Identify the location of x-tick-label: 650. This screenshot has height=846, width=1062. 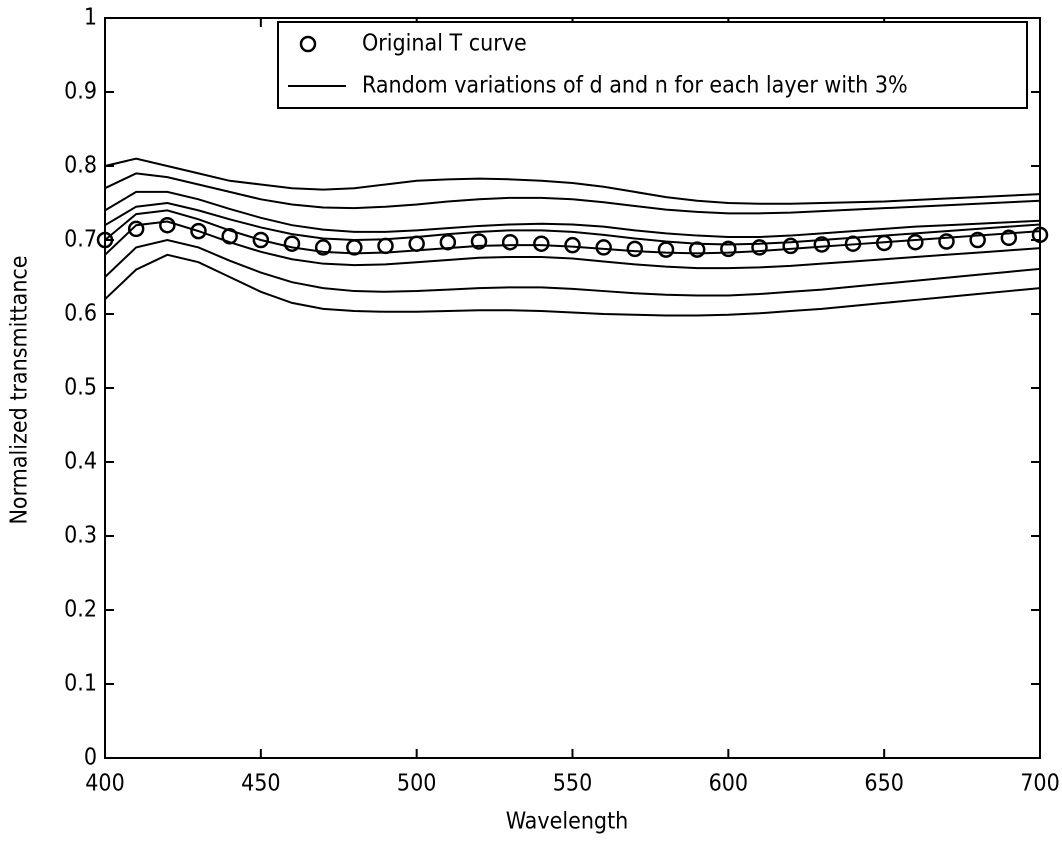
(884, 784).